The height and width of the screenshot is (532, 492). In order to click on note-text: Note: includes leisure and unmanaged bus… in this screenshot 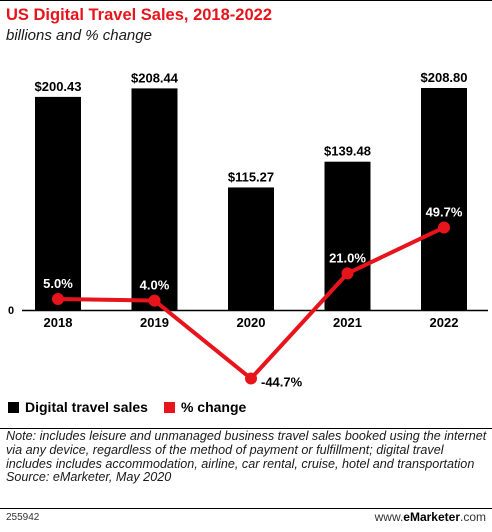, I will do `click(246, 450)`.